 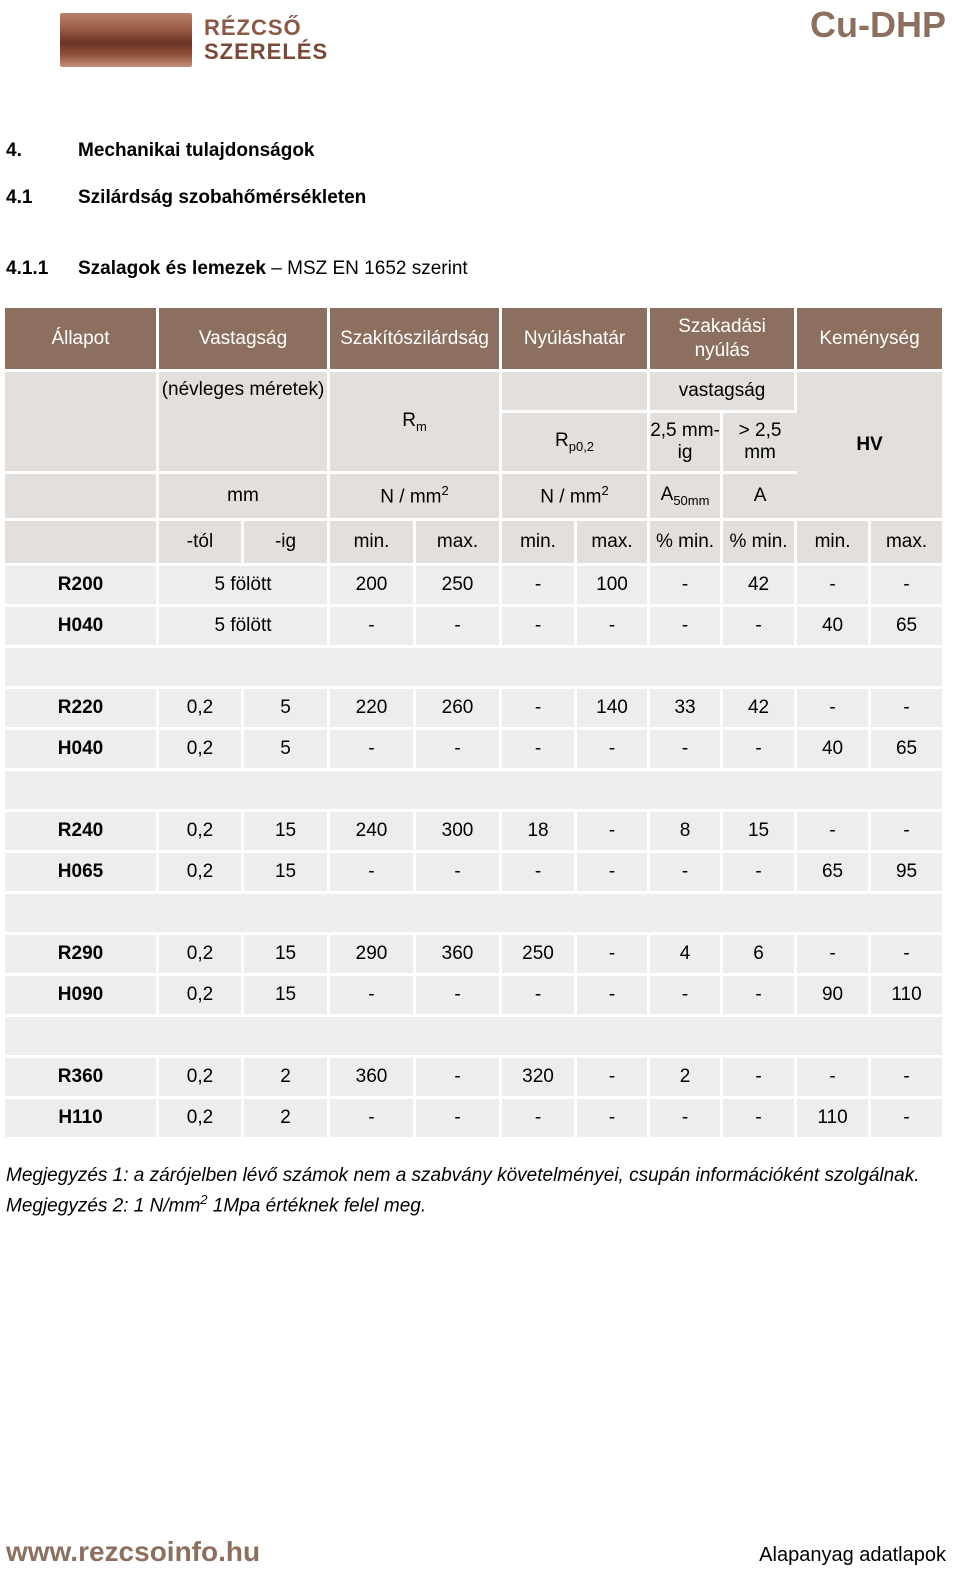 What do you see at coordinates (373, 832) in the screenshot?
I see `value-cell: 240` at bounding box center [373, 832].